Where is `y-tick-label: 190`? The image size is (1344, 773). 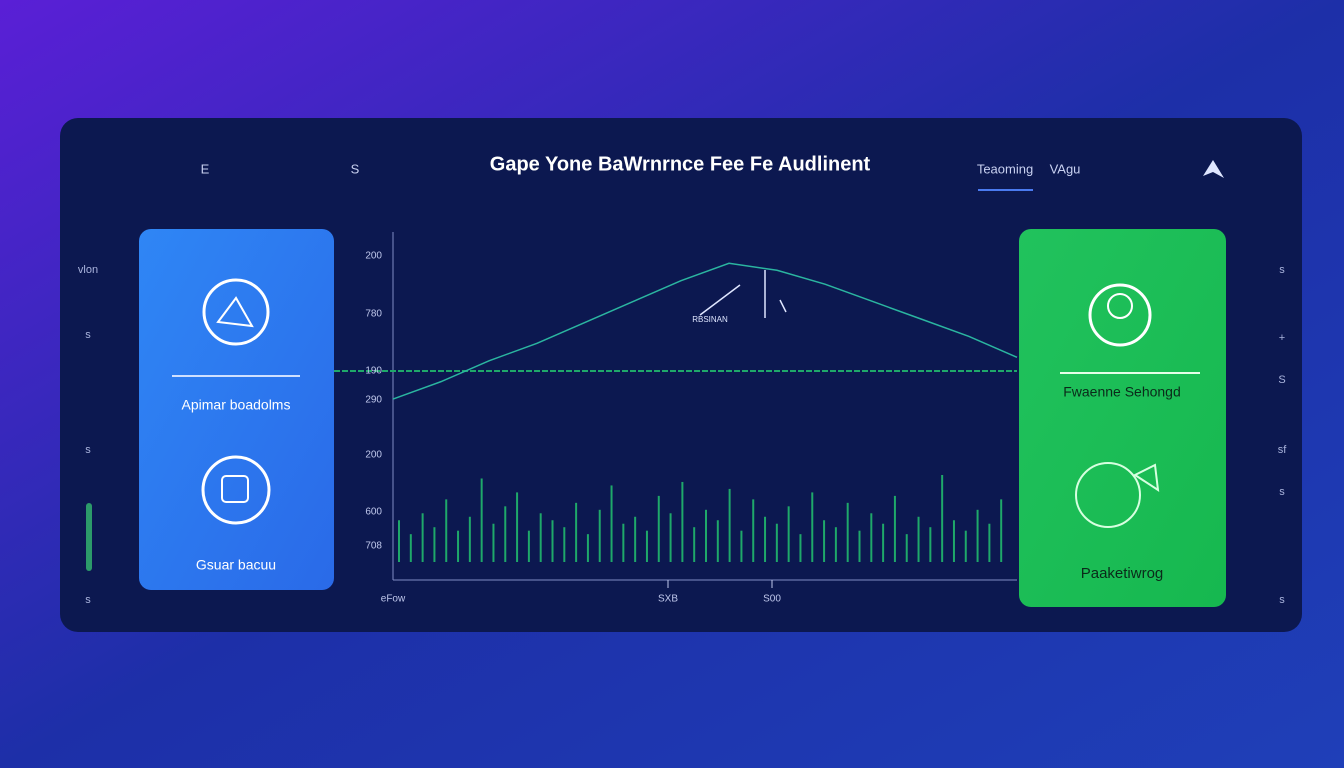 y-tick-label: 190 is located at coordinates (373, 371).